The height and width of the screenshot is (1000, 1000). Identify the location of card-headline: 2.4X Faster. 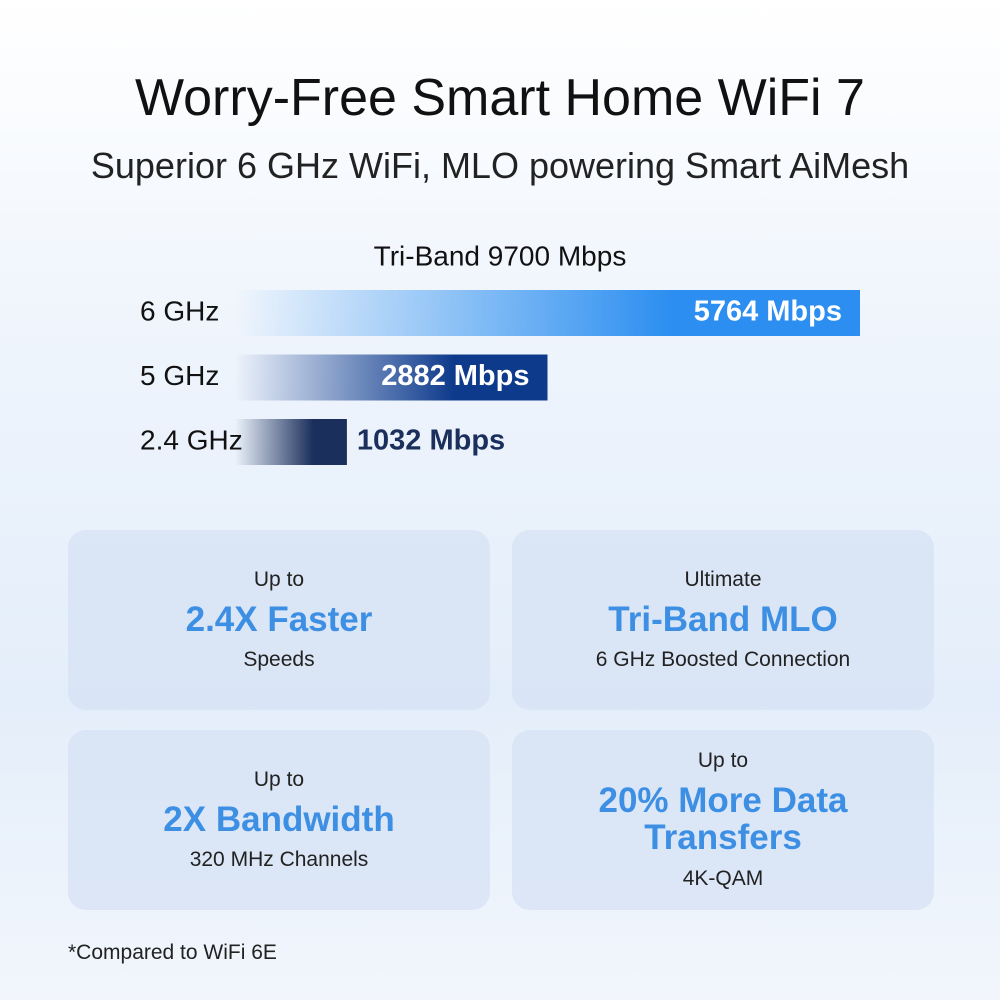
(279, 619).